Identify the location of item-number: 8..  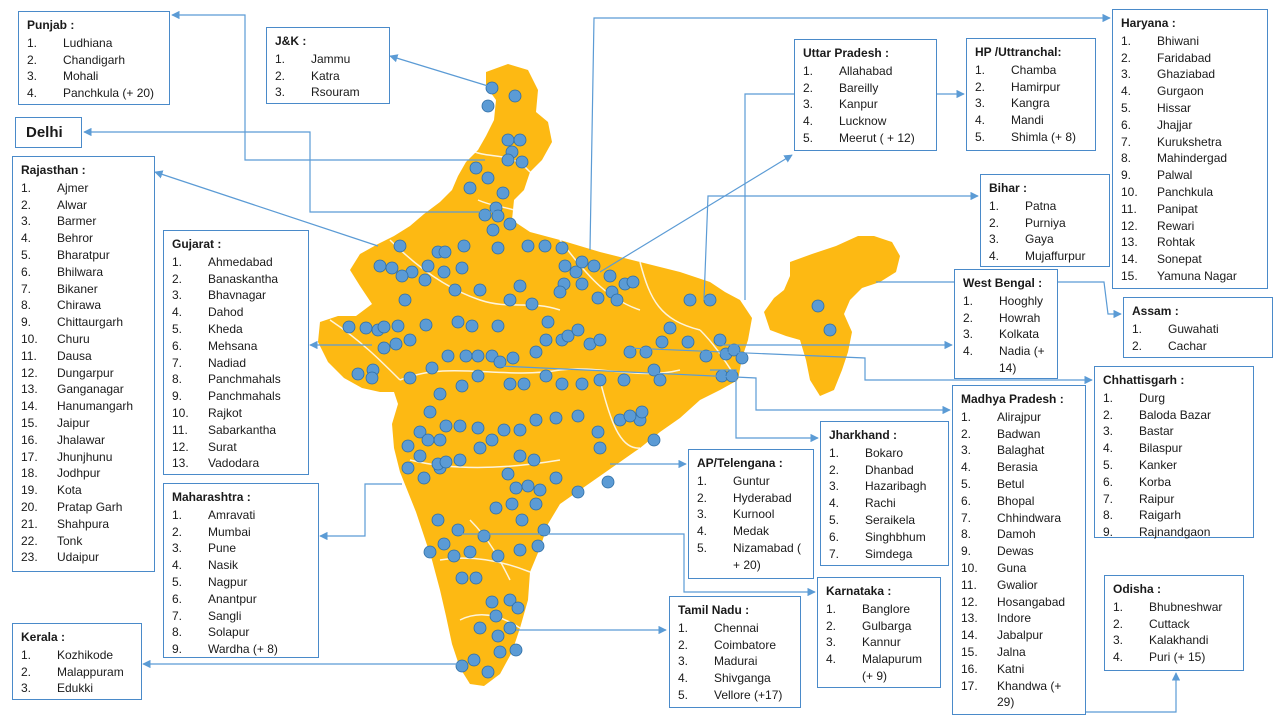
(177, 379).